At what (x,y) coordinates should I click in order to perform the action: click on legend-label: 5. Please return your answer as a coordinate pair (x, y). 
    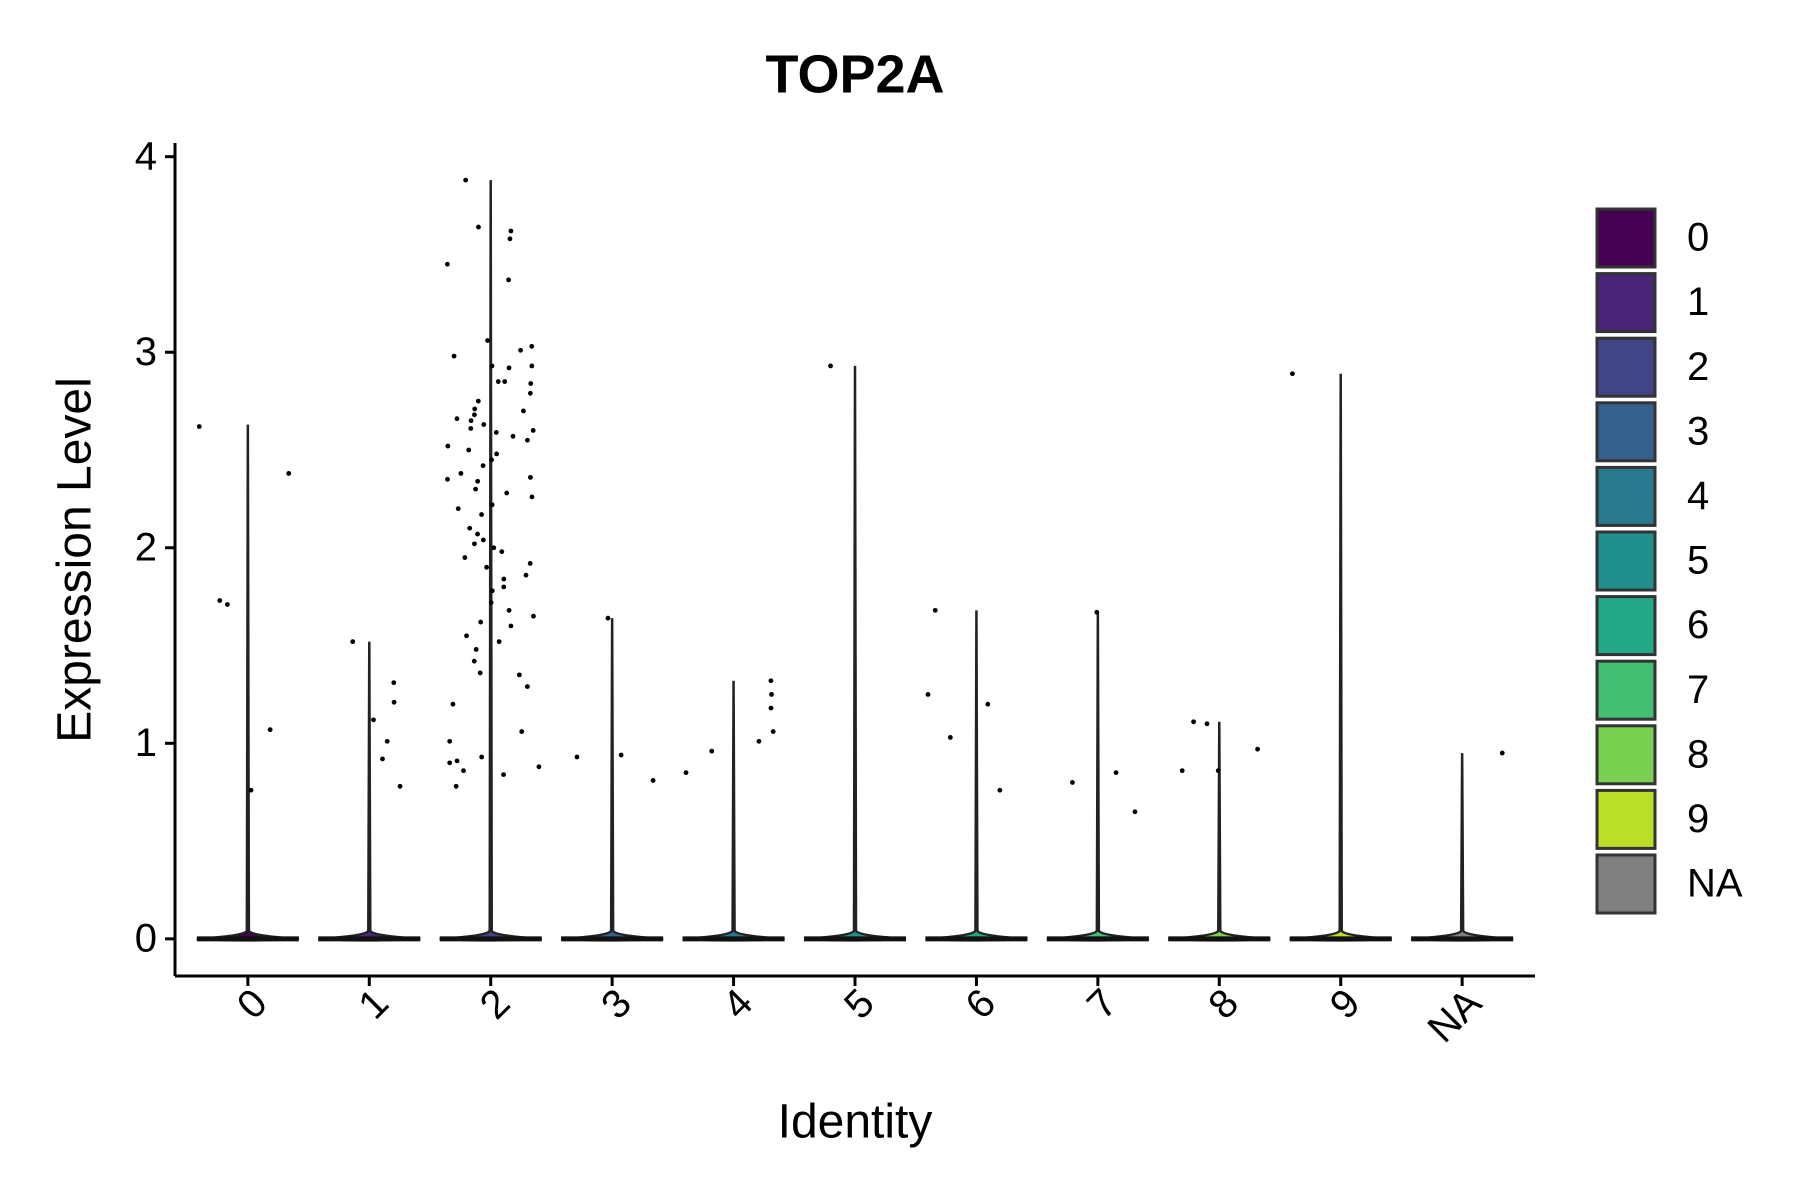
    Looking at the image, I should click on (1698, 561).